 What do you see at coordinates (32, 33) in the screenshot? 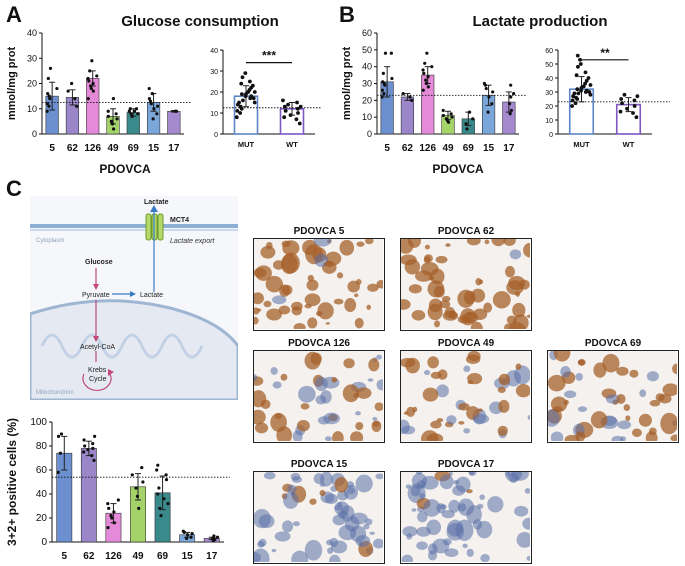
I see `y-tick-label: 40` at bounding box center [32, 33].